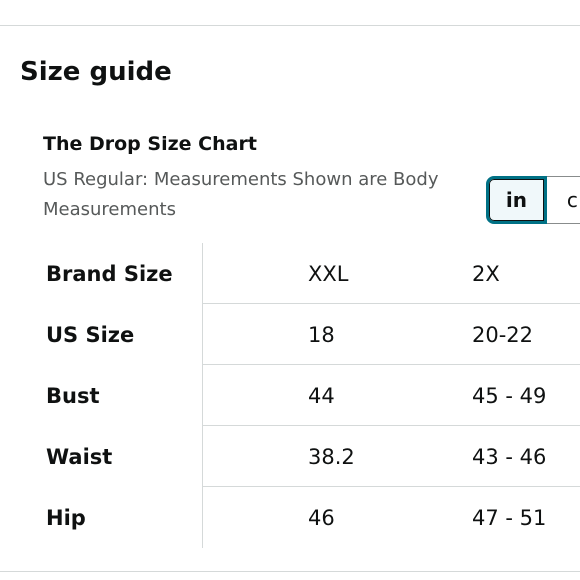 This screenshot has width=580, height=580. Describe the element at coordinates (303, 517) in the screenshot. I see `table-row: Hip 46 47 - 51` at that location.